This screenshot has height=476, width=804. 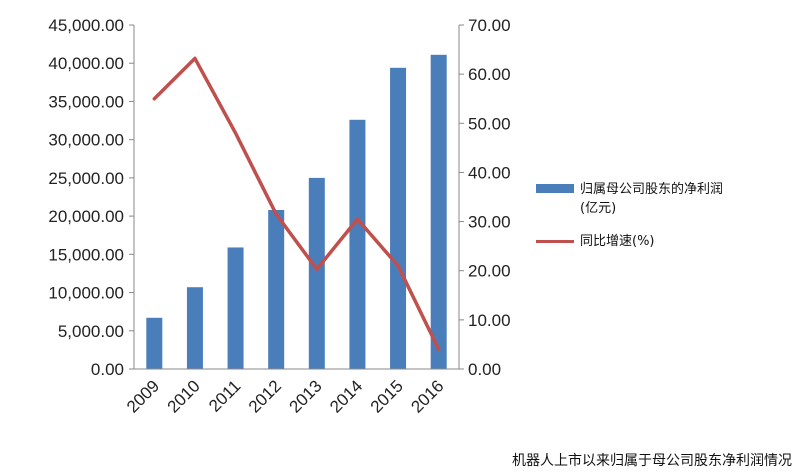 I want to click on chart-caption: 机器人上市以来归属于母公司股东净利润情况, so click(x=652, y=461).